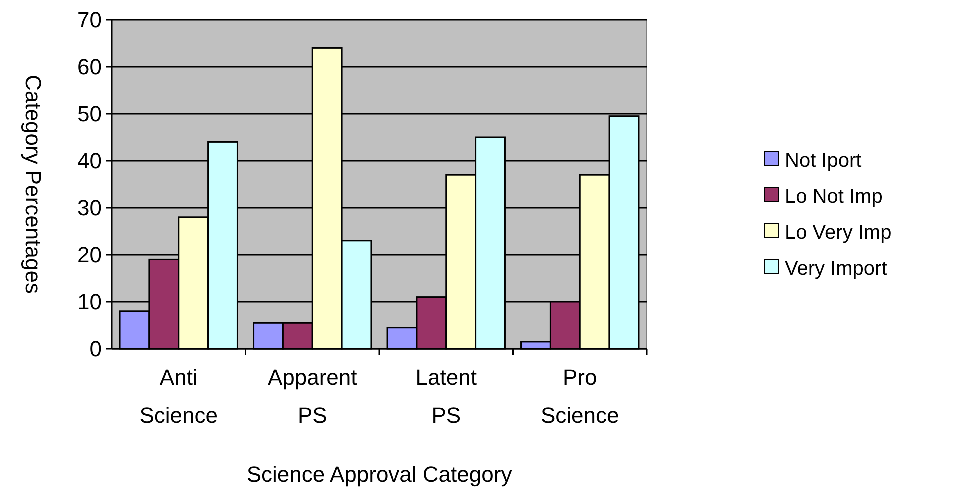 This screenshot has height=492, width=967. I want to click on y-tick-label: 0, so click(96, 349).